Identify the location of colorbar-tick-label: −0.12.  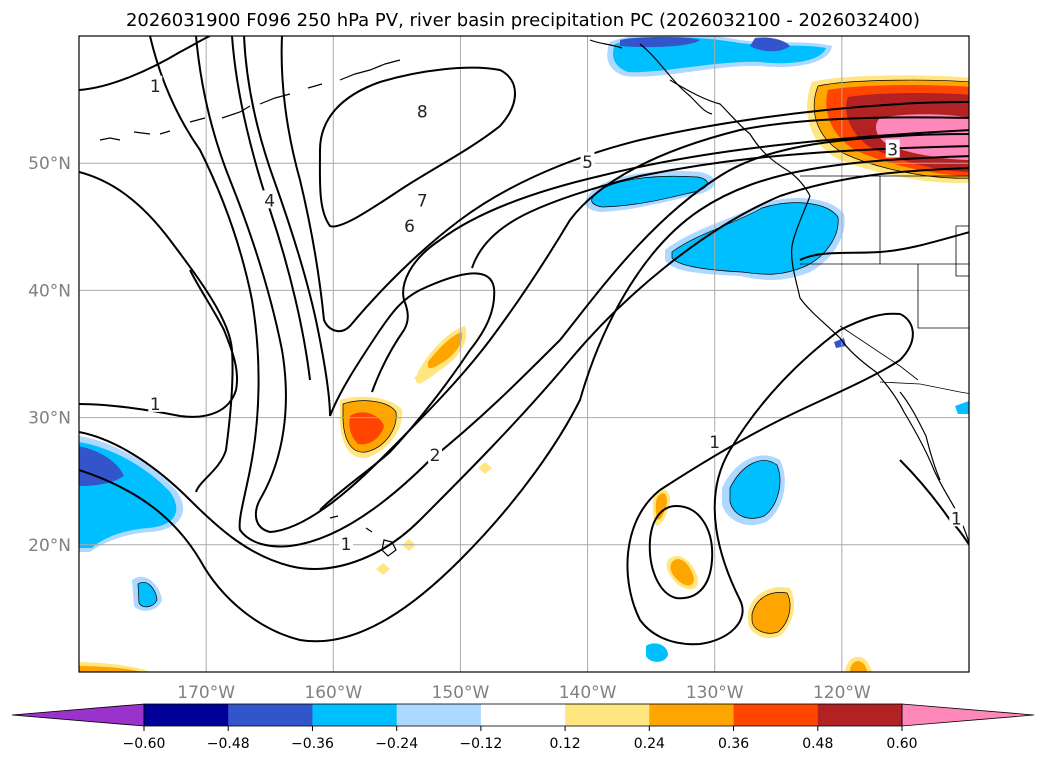
(480, 744).